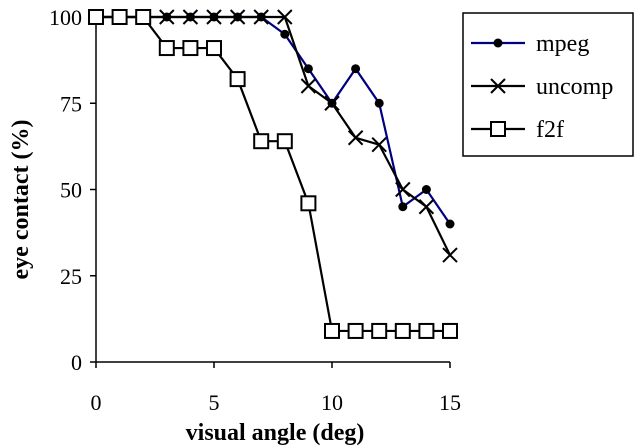 This screenshot has height=447, width=641. What do you see at coordinates (450, 402) in the screenshot?
I see `x-tick-label: 15` at bounding box center [450, 402].